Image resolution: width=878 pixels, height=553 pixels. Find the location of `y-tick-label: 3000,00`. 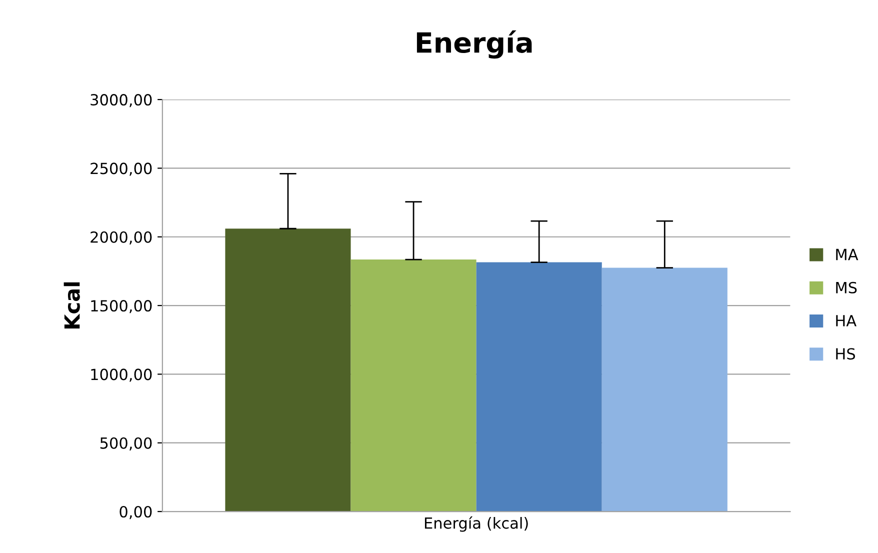

y-tick-label: 3000,00 is located at coordinates (121, 101).